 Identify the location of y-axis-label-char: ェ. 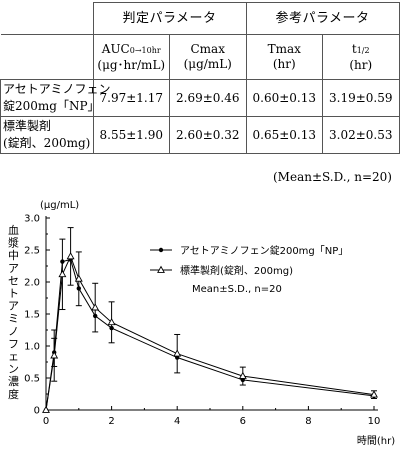
(13, 356).